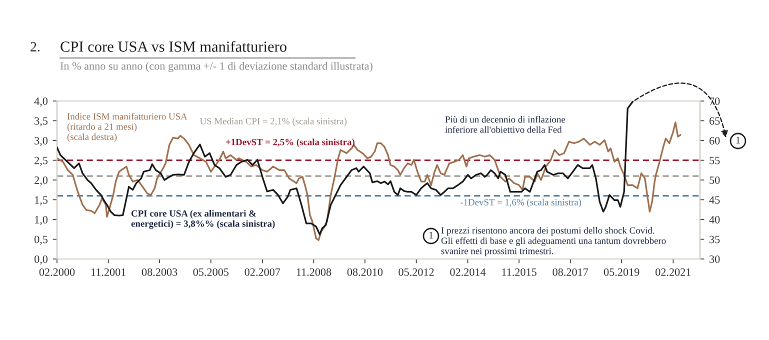  I want to click on y2-tick-label: 65, so click(715, 121).